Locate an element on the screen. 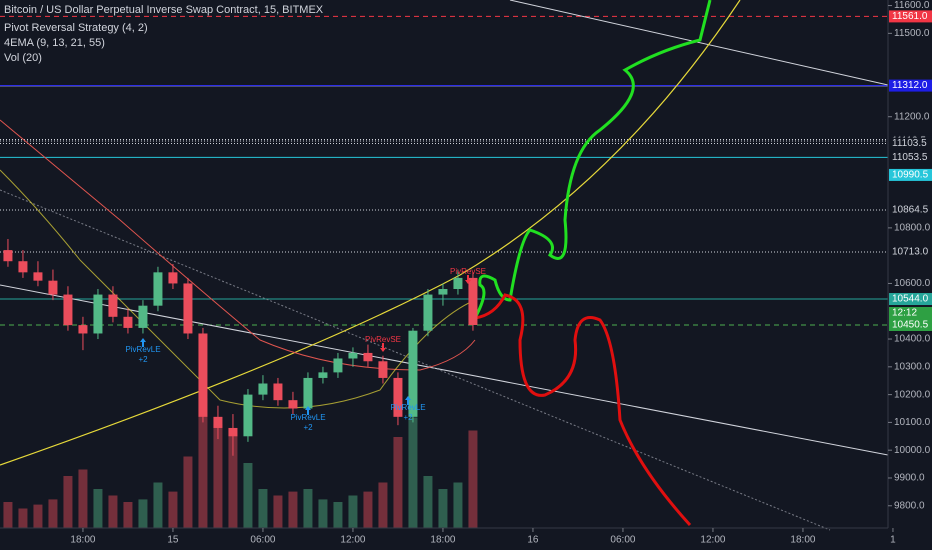  indicator-label: Vol (20) is located at coordinates (23, 58).